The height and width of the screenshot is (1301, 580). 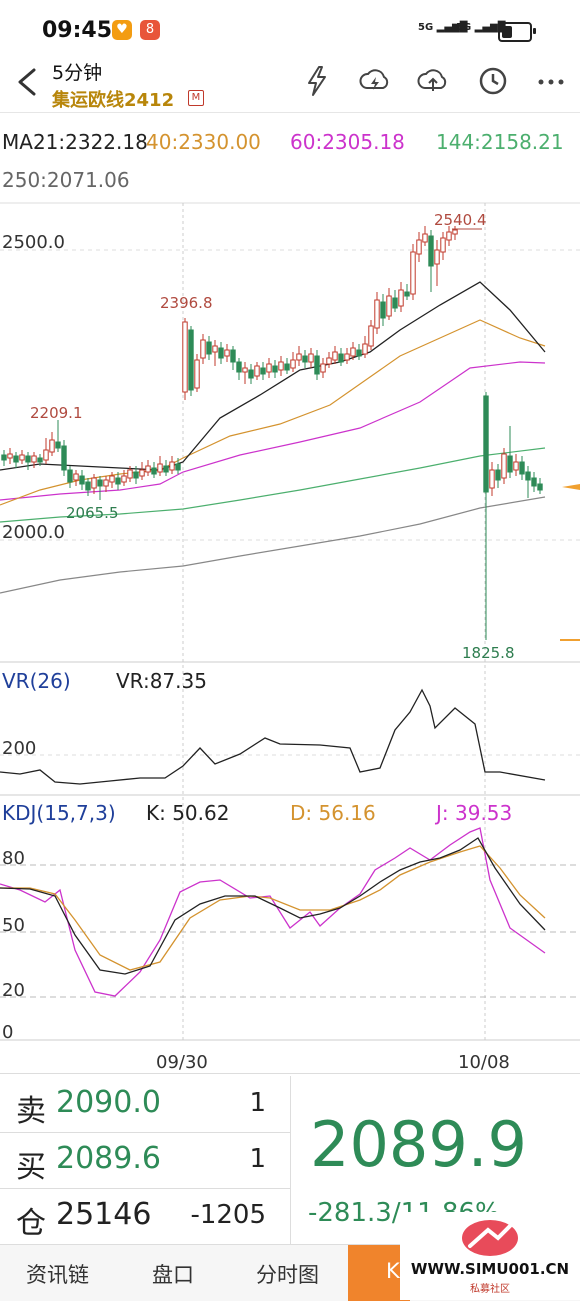 What do you see at coordinates (13, 858) in the screenshot?
I see `kdj-tick-80: 80` at bounding box center [13, 858].